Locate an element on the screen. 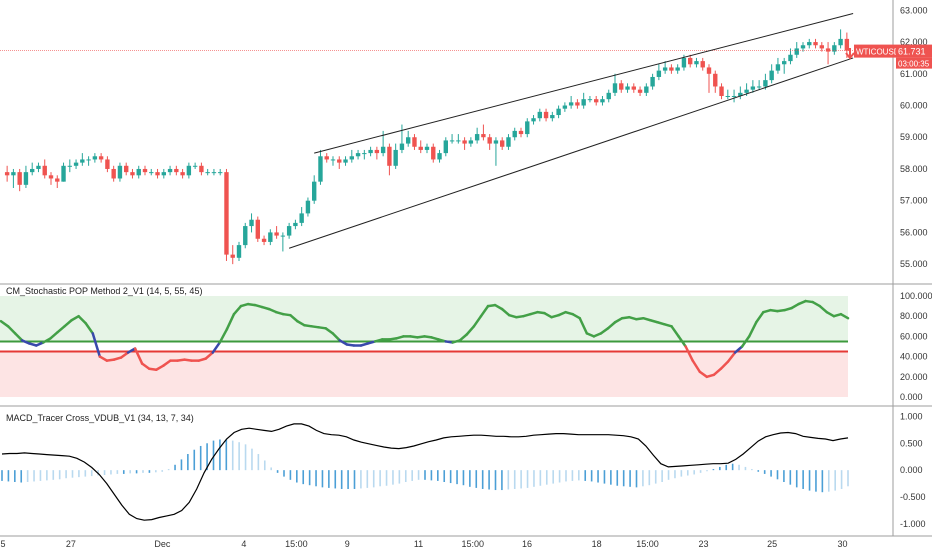 The height and width of the screenshot is (555, 932). time-tick-label: 11 is located at coordinates (418, 544).